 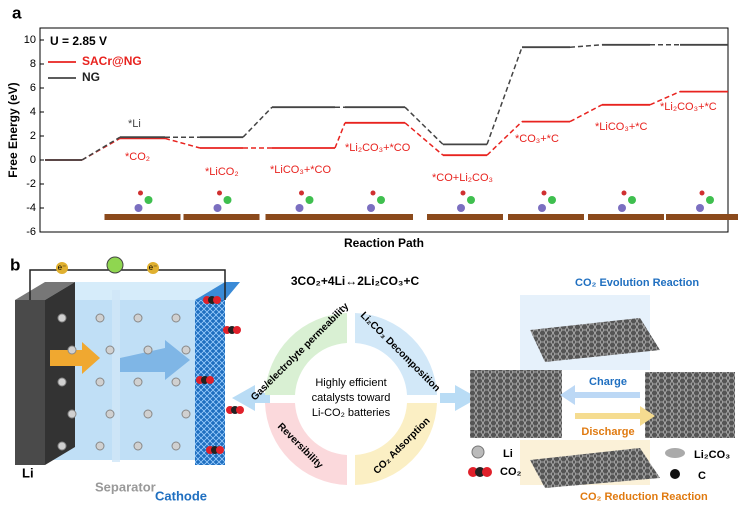 What do you see at coordinates (30, 40) in the screenshot?
I see `y-tick-label: 10` at bounding box center [30, 40].